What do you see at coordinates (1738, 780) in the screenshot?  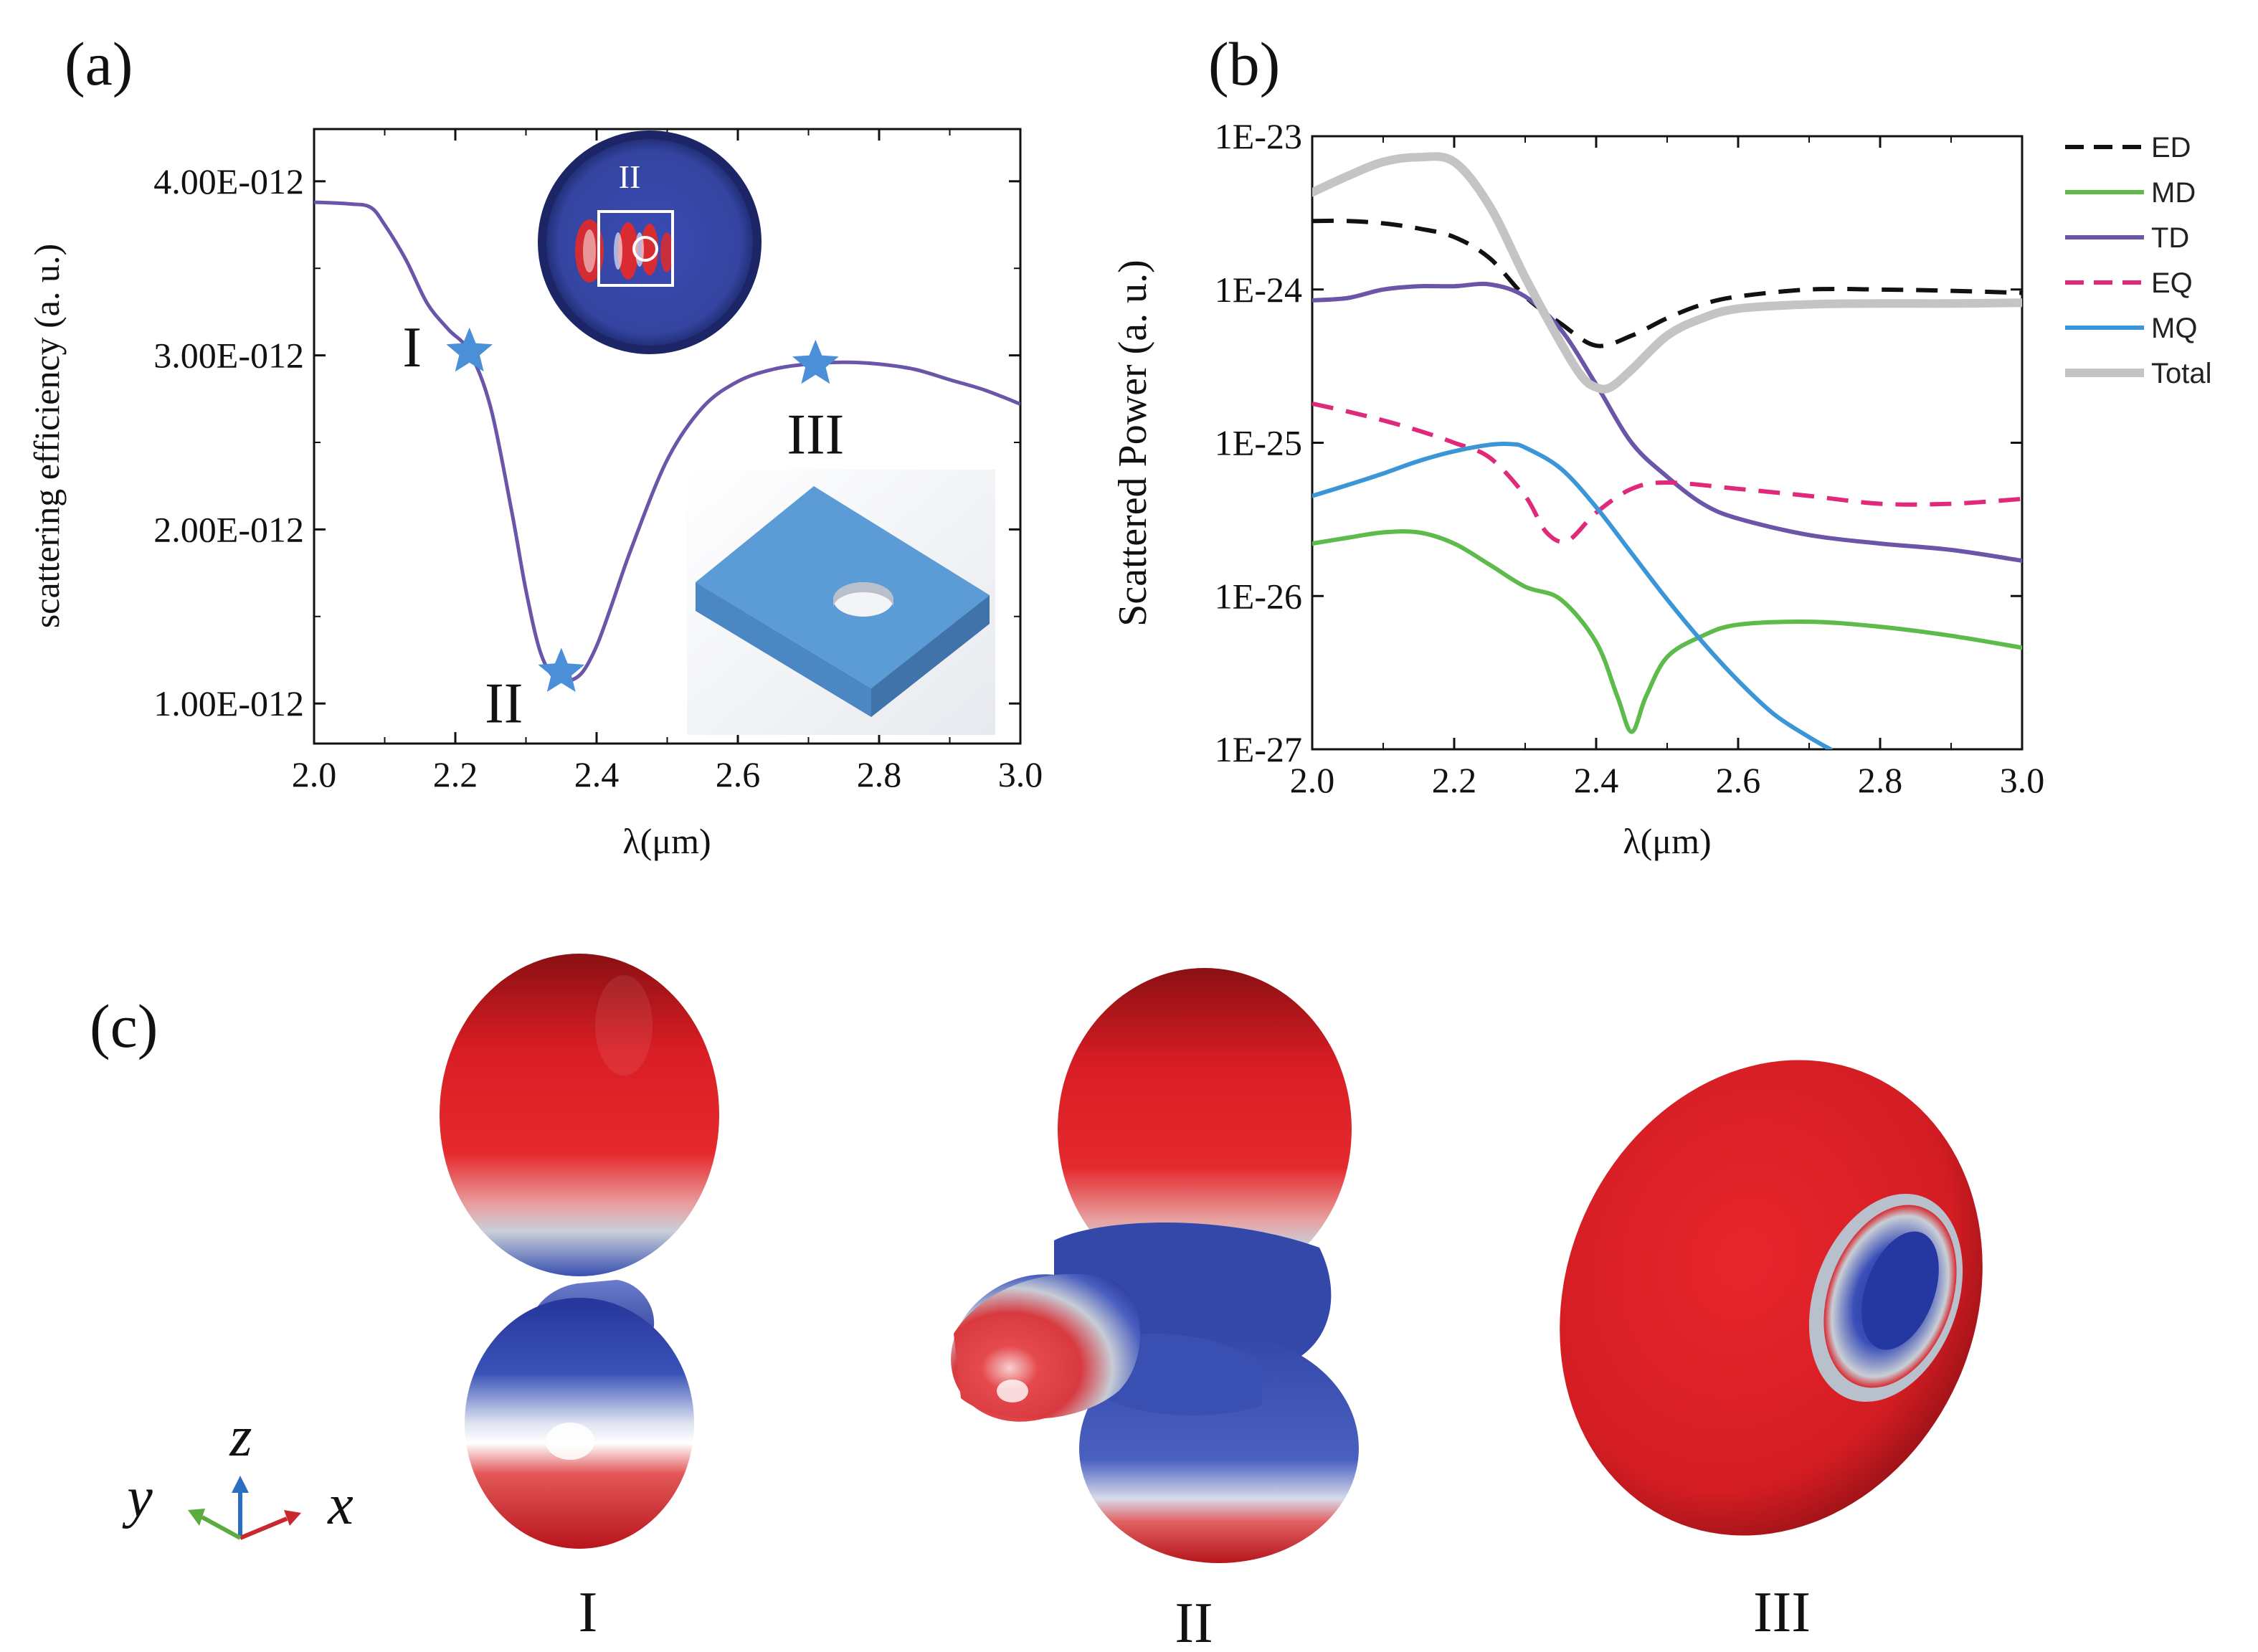 I see `b-xtick-label: 2.6` at bounding box center [1738, 780].